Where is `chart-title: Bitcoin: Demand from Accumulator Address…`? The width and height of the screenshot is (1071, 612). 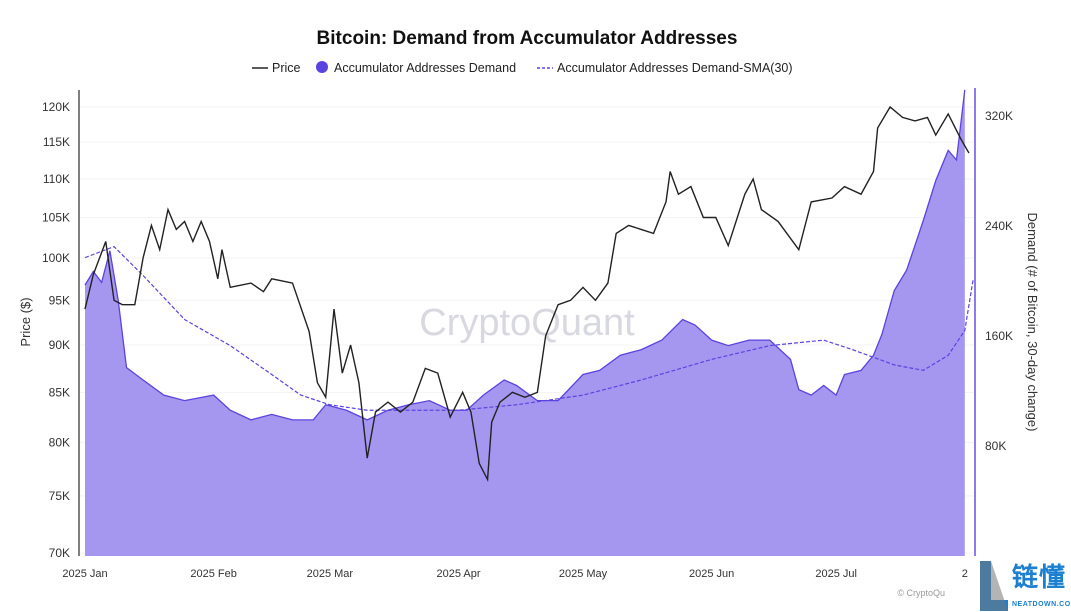
chart-title: Bitcoin: Demand from Accumulator Address… is located at coordinates (527, 38).